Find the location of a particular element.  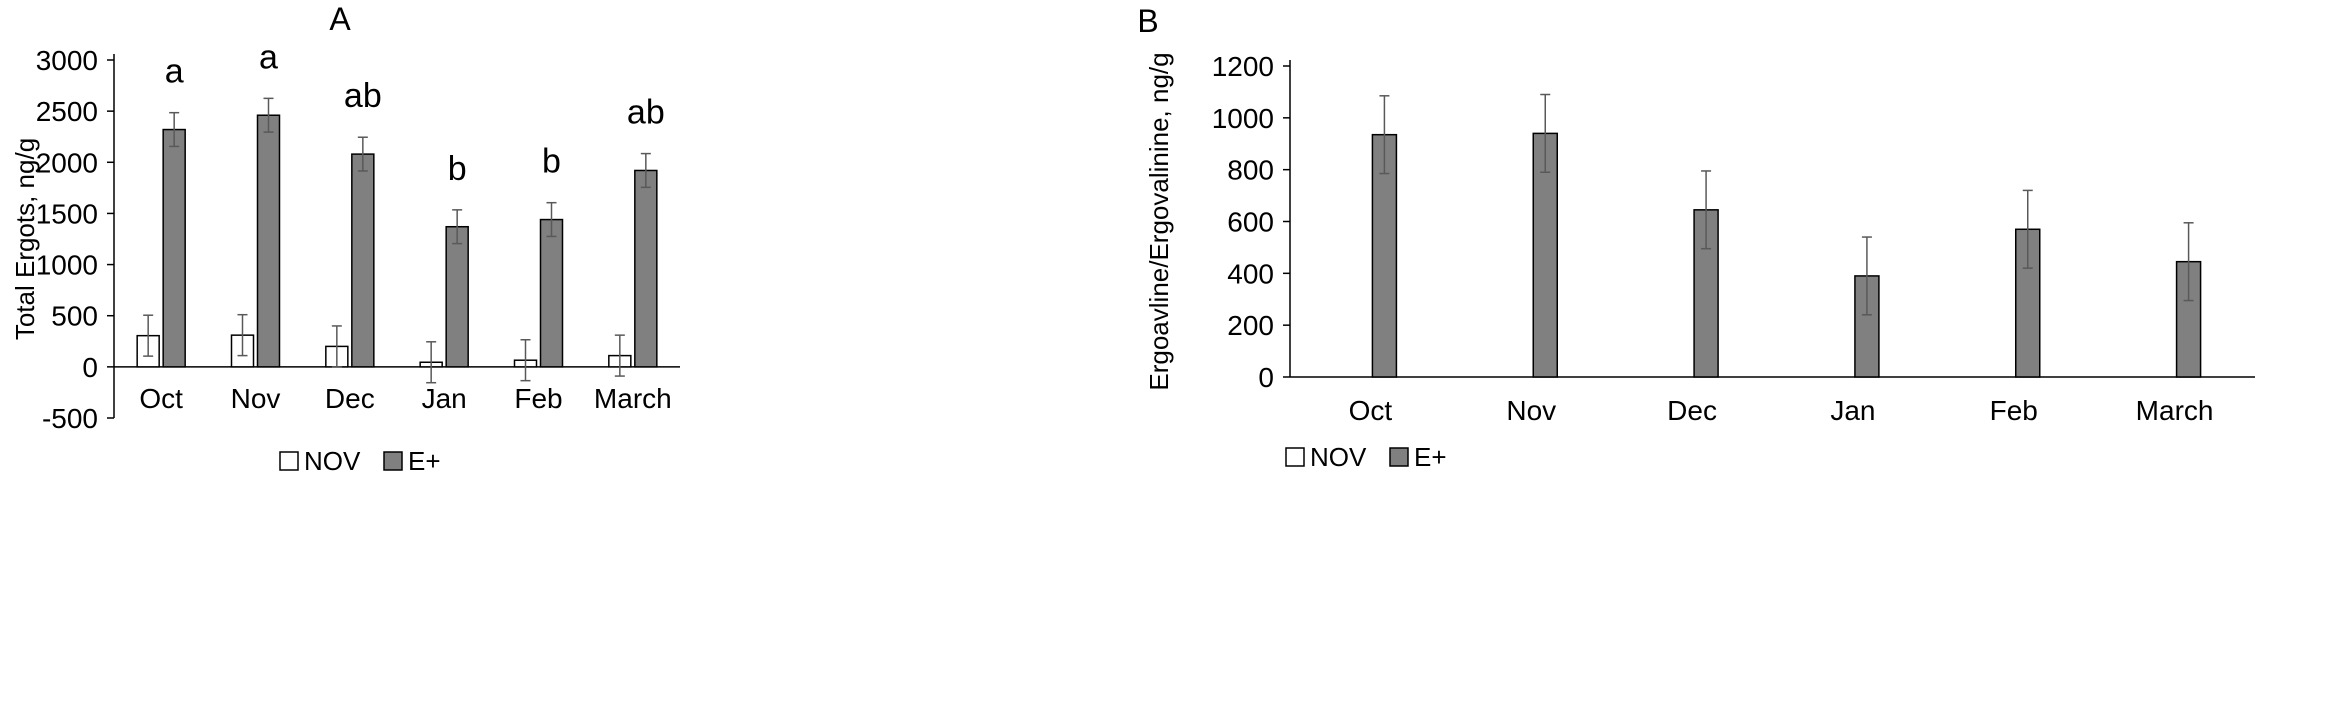

y-tick-label: 3000 is located at coordinates (67, 60).